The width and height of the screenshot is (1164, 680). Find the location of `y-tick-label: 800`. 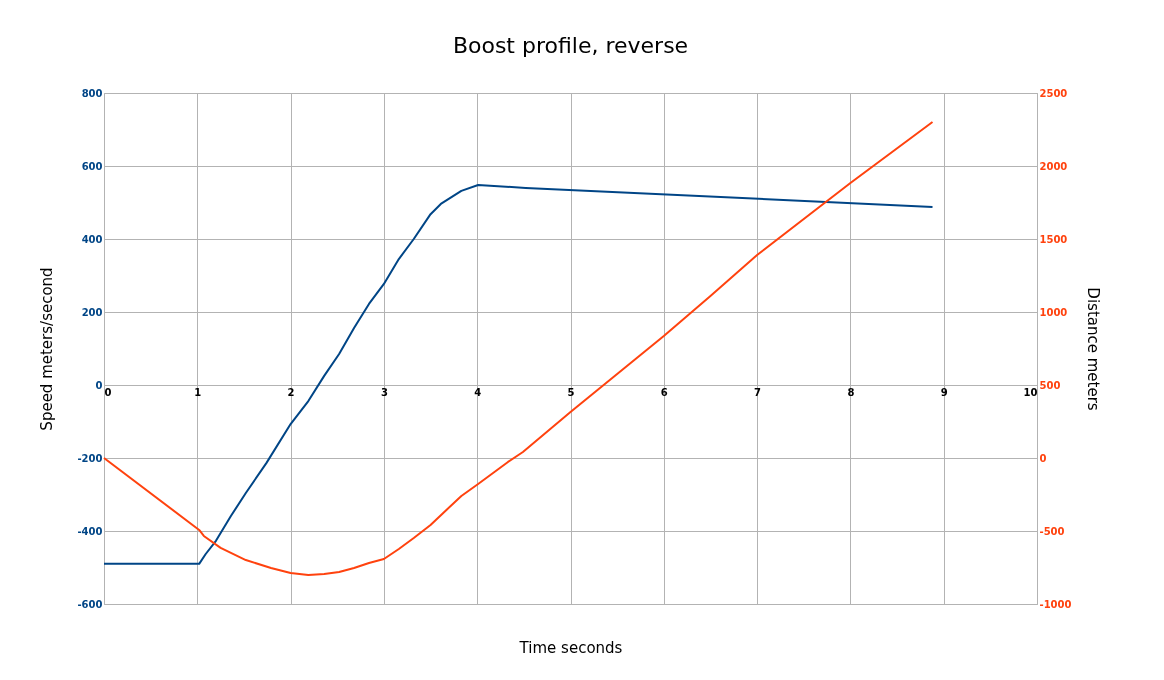

y-tick-label: 800 is located at coordinates (92, 93).